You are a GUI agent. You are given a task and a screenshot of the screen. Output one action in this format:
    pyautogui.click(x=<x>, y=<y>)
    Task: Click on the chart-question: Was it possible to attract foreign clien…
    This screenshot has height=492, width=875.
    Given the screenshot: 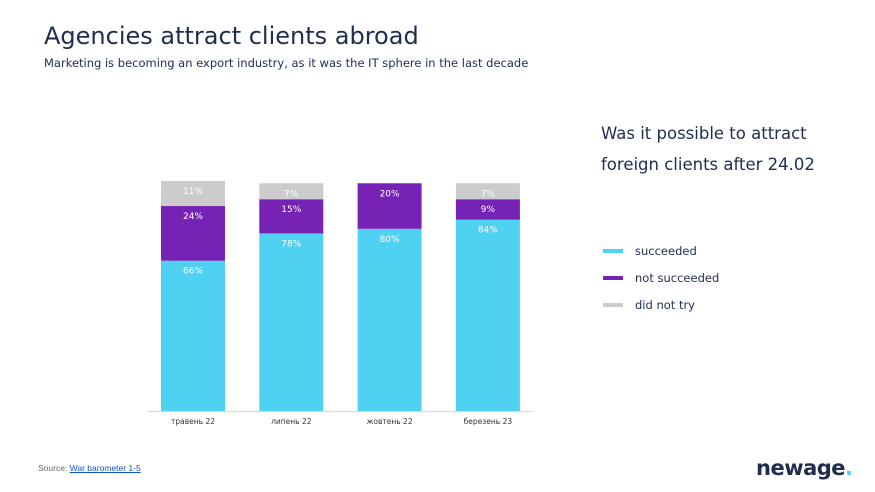 What is the action you would take?
    pyautogui.click(x=726, y=149)
    